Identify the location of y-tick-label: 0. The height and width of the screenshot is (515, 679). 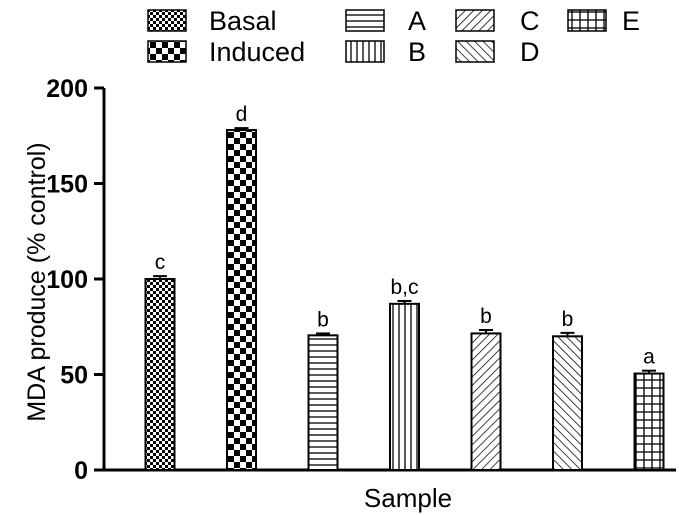
(81, 471).